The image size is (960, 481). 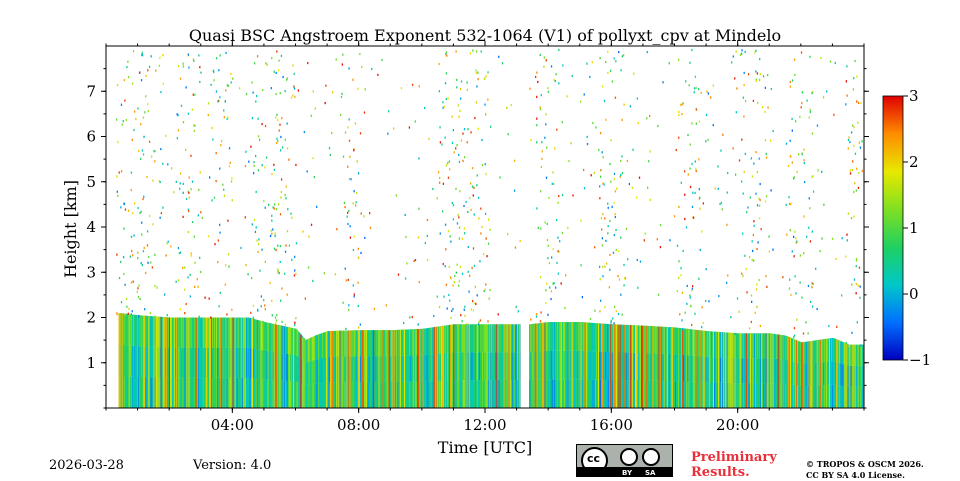 I want to click on cc-sa-label: SA, so click(x=650, y=473).